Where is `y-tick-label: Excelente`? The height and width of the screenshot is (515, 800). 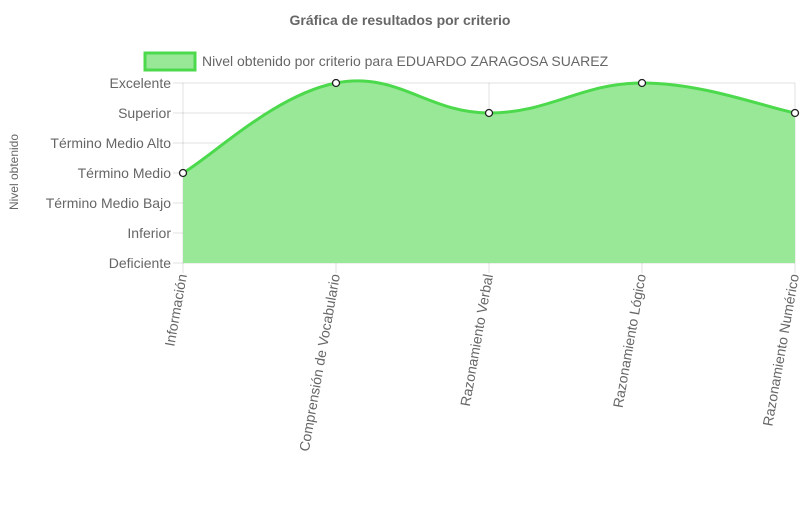 y-tick-label: Excelente is located at coordinates (141, 83).